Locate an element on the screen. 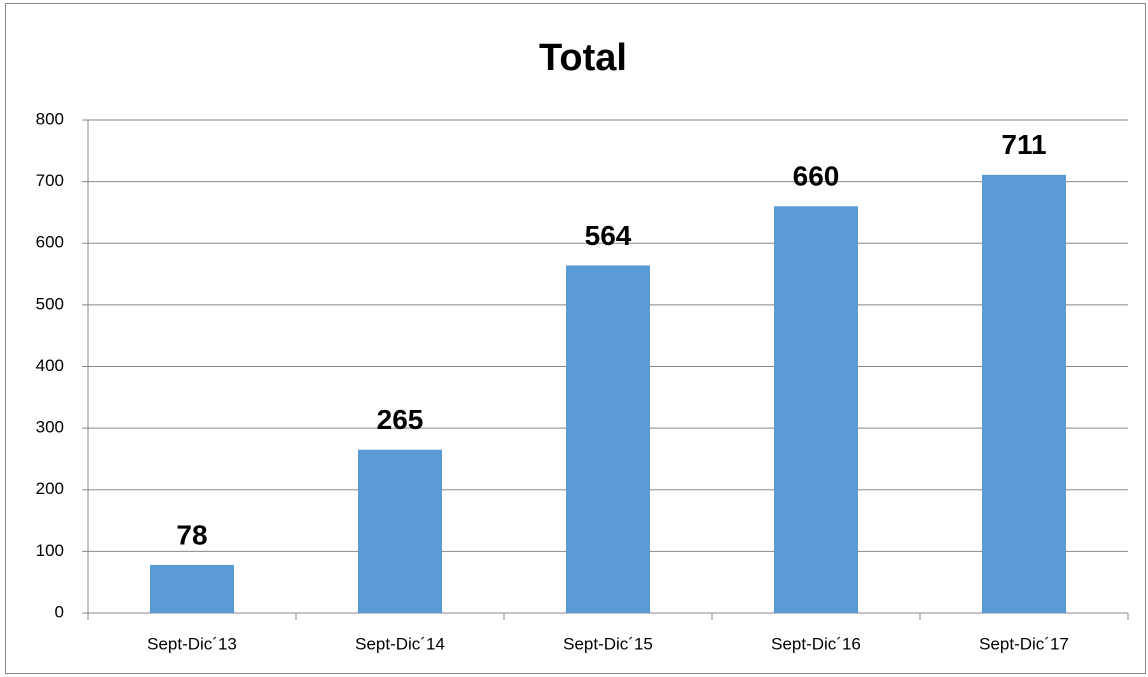 Image resolution: width=1148 pixels, height=677 pixels. chart-title: Total is located at coordinates (583, 58).